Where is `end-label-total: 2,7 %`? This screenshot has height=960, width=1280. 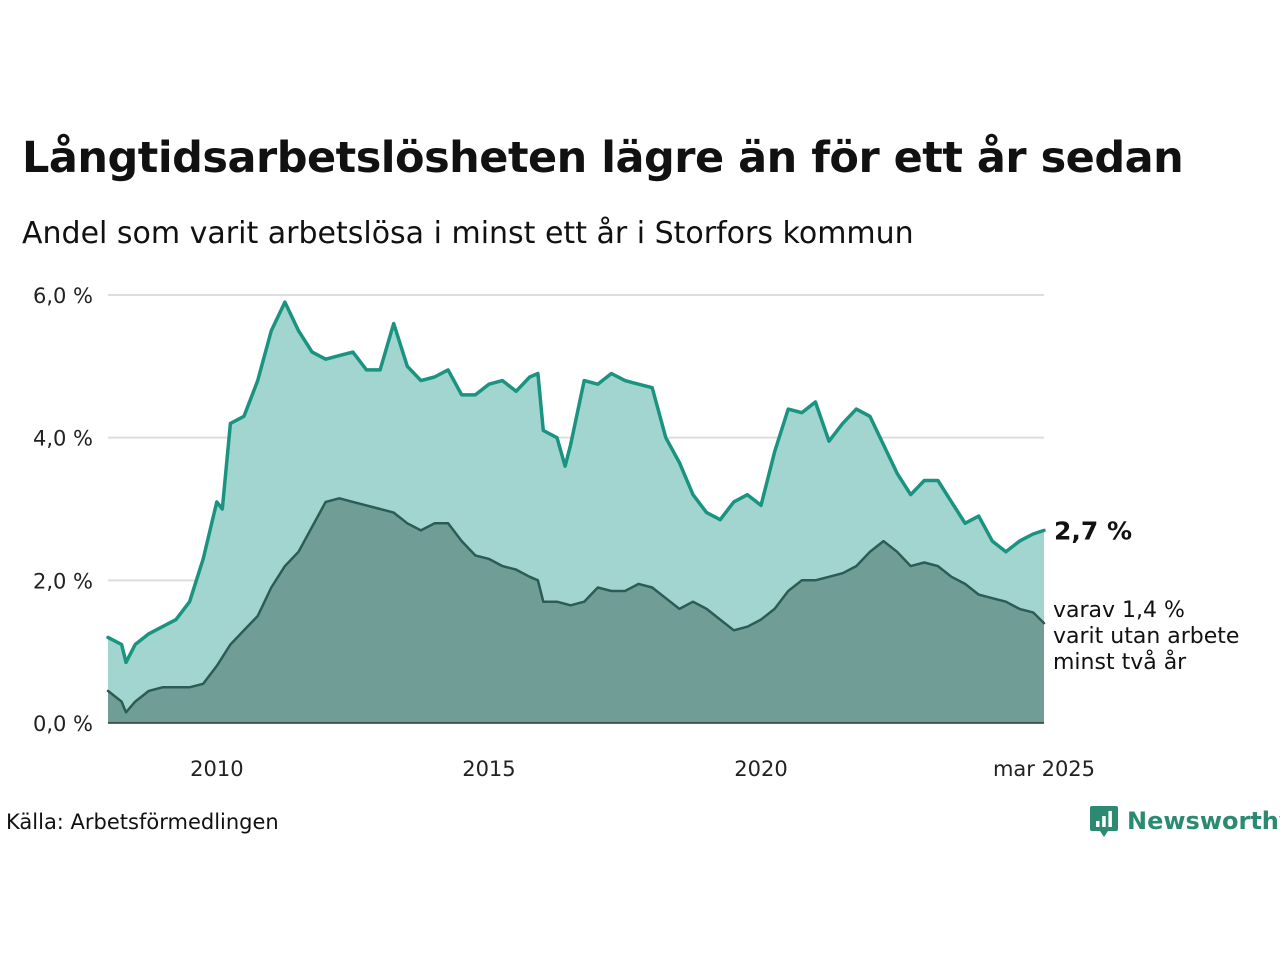
end-label-total: 2,7 % is located at coordinates (1093, 530).